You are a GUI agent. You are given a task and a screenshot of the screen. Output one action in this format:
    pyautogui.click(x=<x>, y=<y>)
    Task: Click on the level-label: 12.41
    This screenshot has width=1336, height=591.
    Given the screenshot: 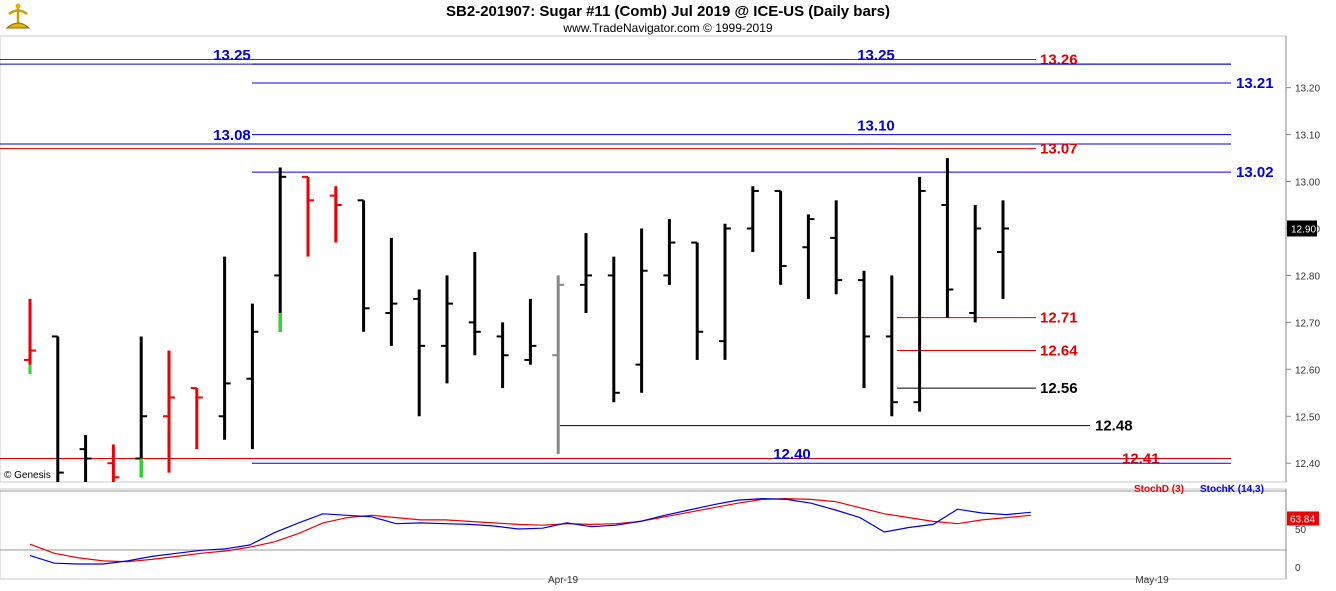 What is the action you would take?
    pyautogui.click(x=1141, y=459)
    